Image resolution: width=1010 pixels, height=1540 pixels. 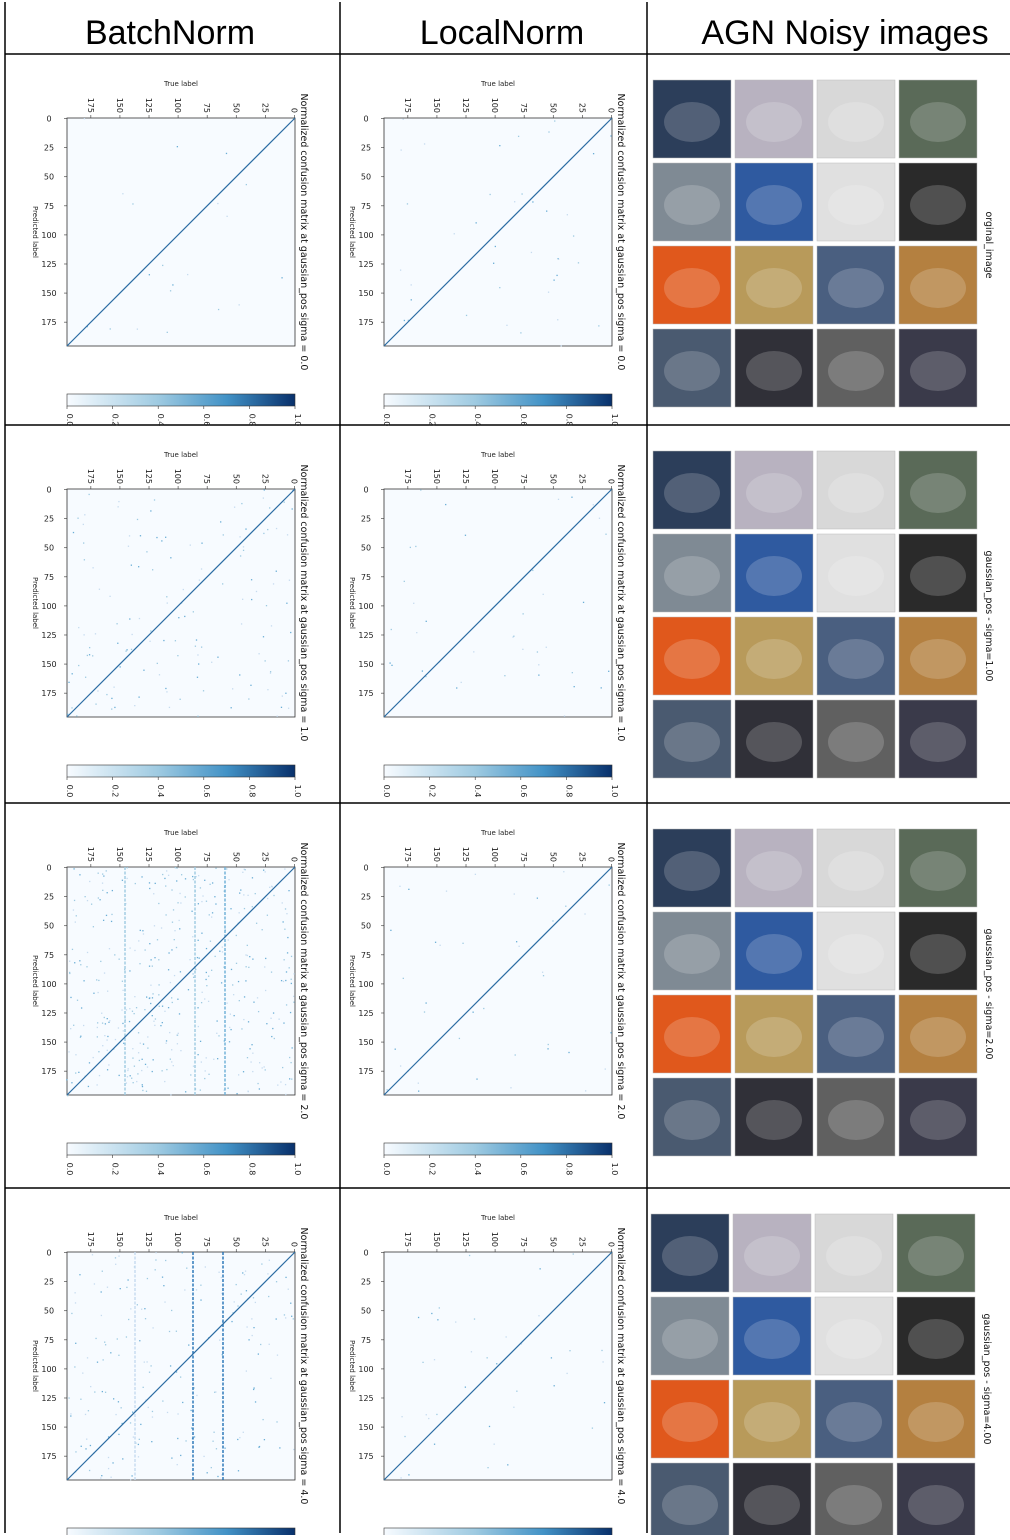 What do you see at coordinates (498, 1533) in the screenshot?
I see `colorbar: 0.00.20.40.60.81.0` at bounding box center [498, 1533].